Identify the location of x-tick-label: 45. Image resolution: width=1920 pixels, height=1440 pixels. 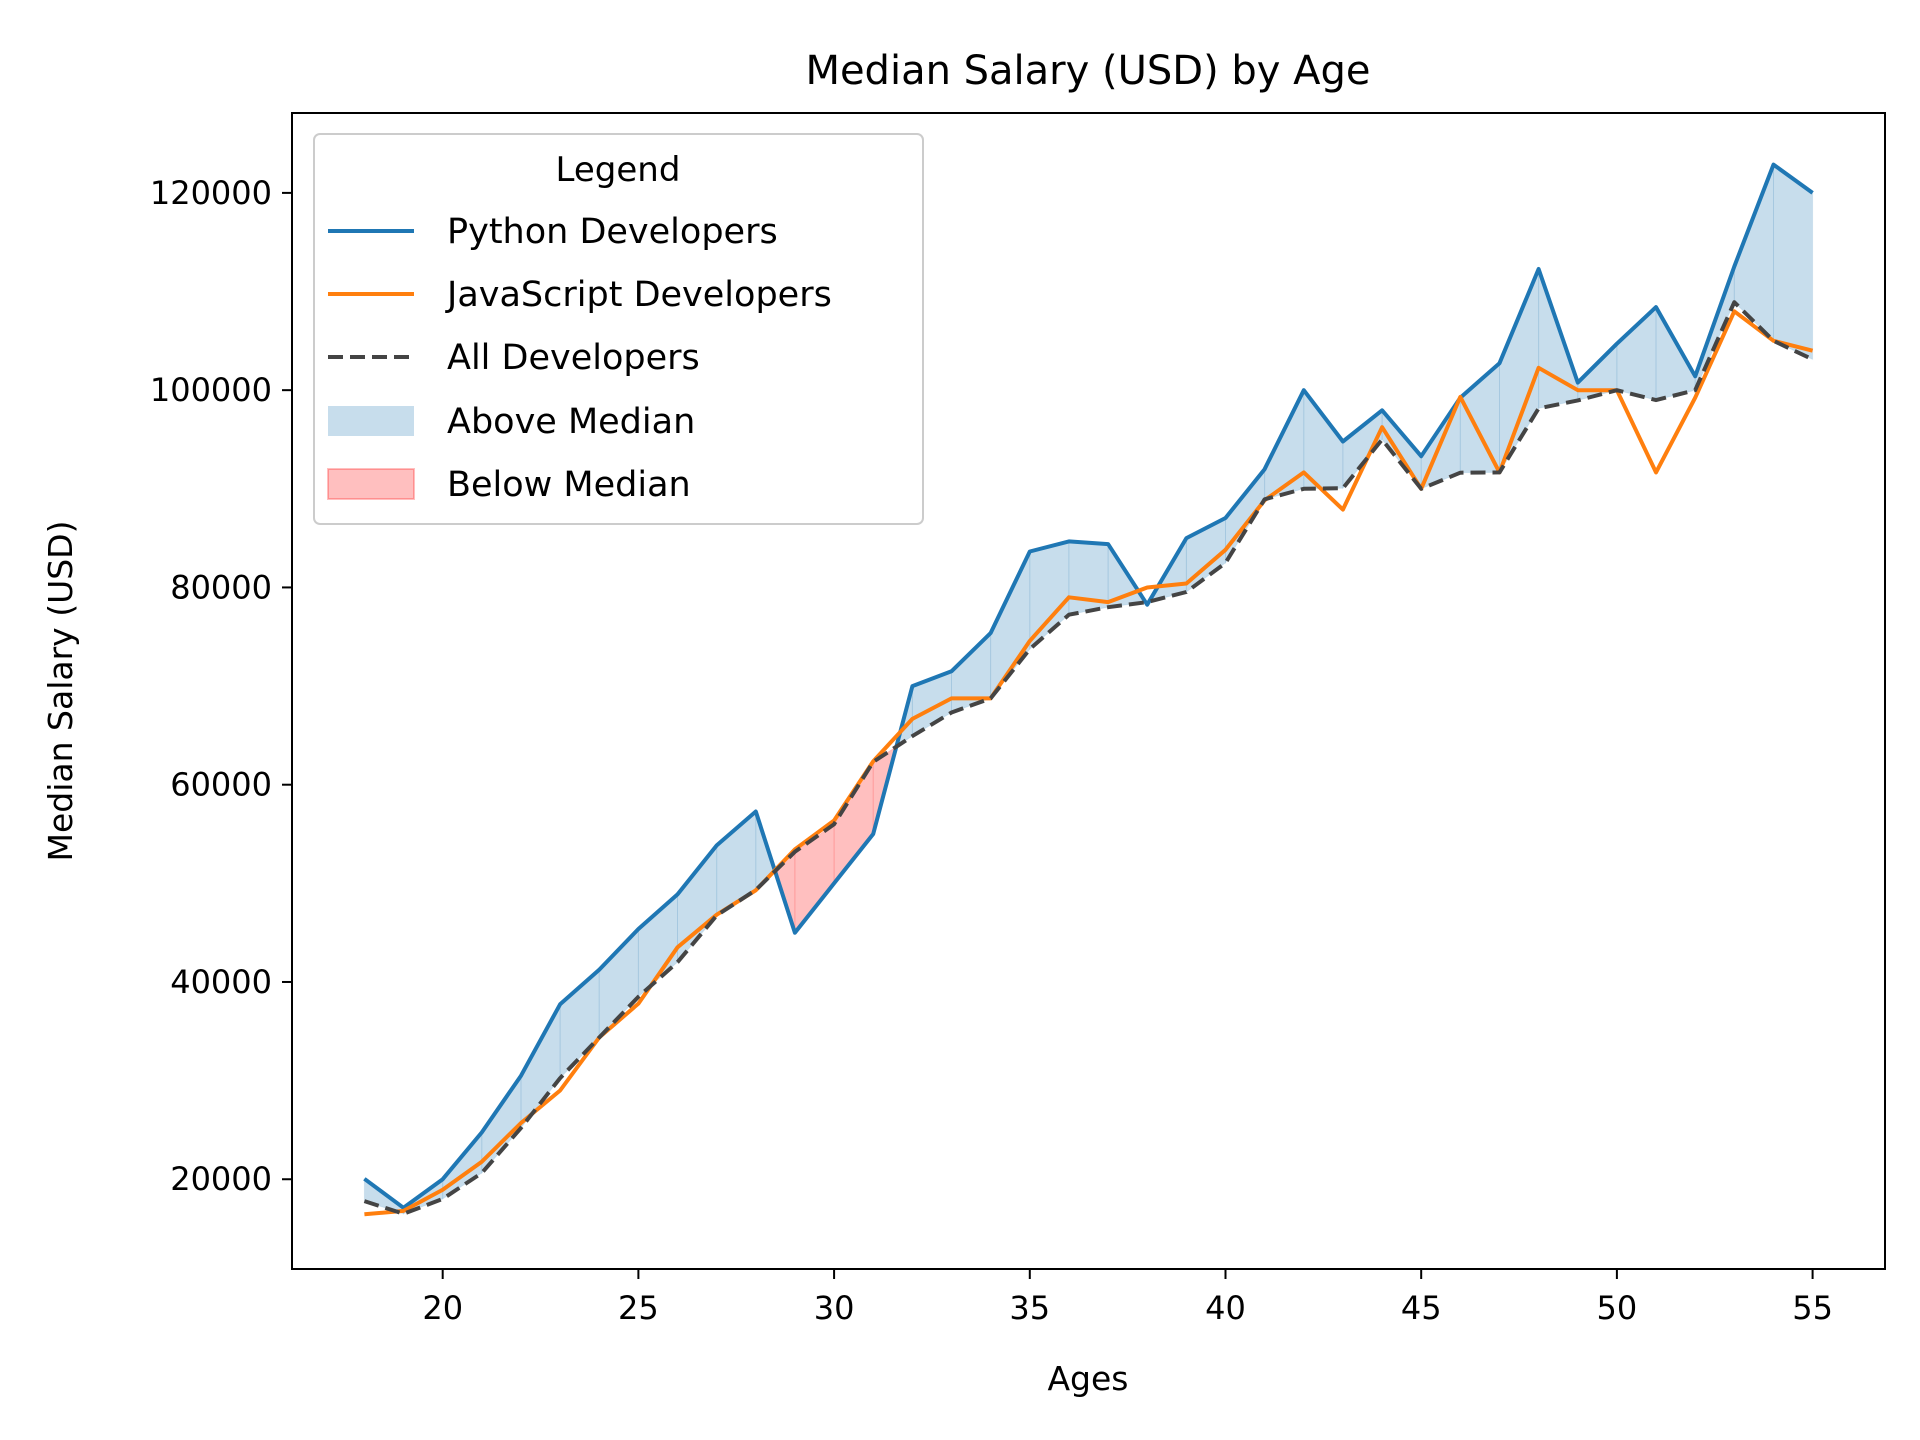
(1421, 1308).